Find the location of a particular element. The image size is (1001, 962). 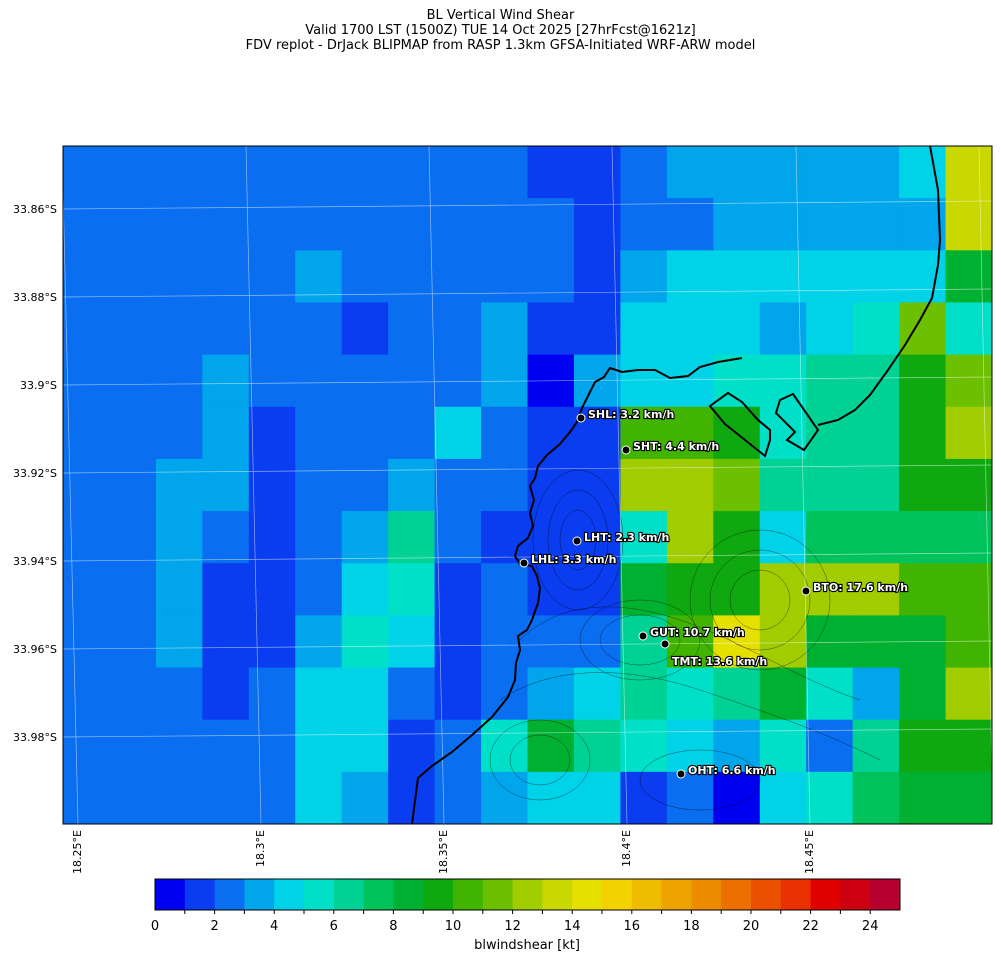

colorbar-tick-label: 8 is located at coordinates (393, 926).